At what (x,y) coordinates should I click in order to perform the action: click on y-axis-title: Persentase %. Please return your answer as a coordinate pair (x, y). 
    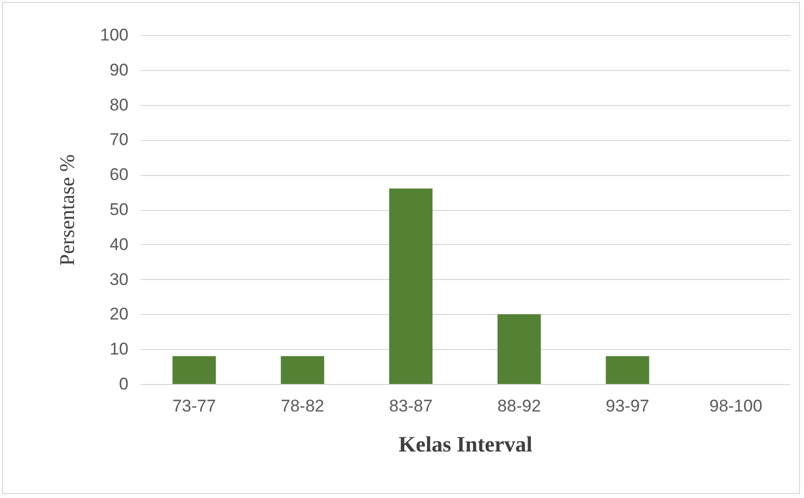
    Looking at the image, I should click on (67, 210).